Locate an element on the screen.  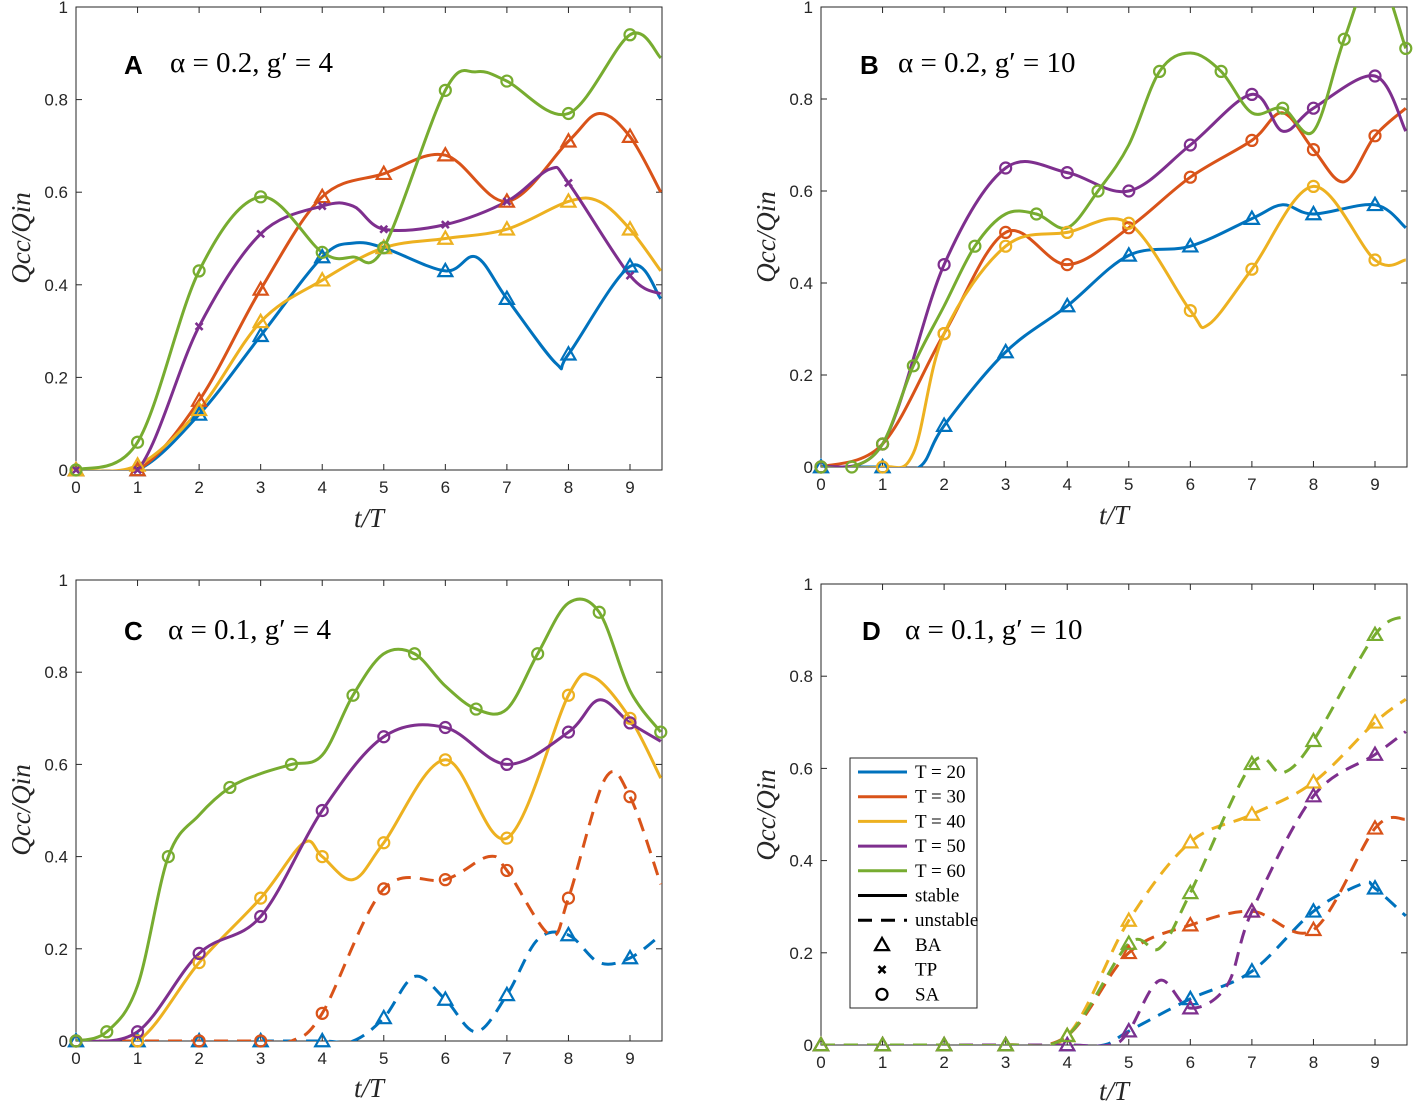
panel-d-marker-T30 is located at coordinates (1313, 928).